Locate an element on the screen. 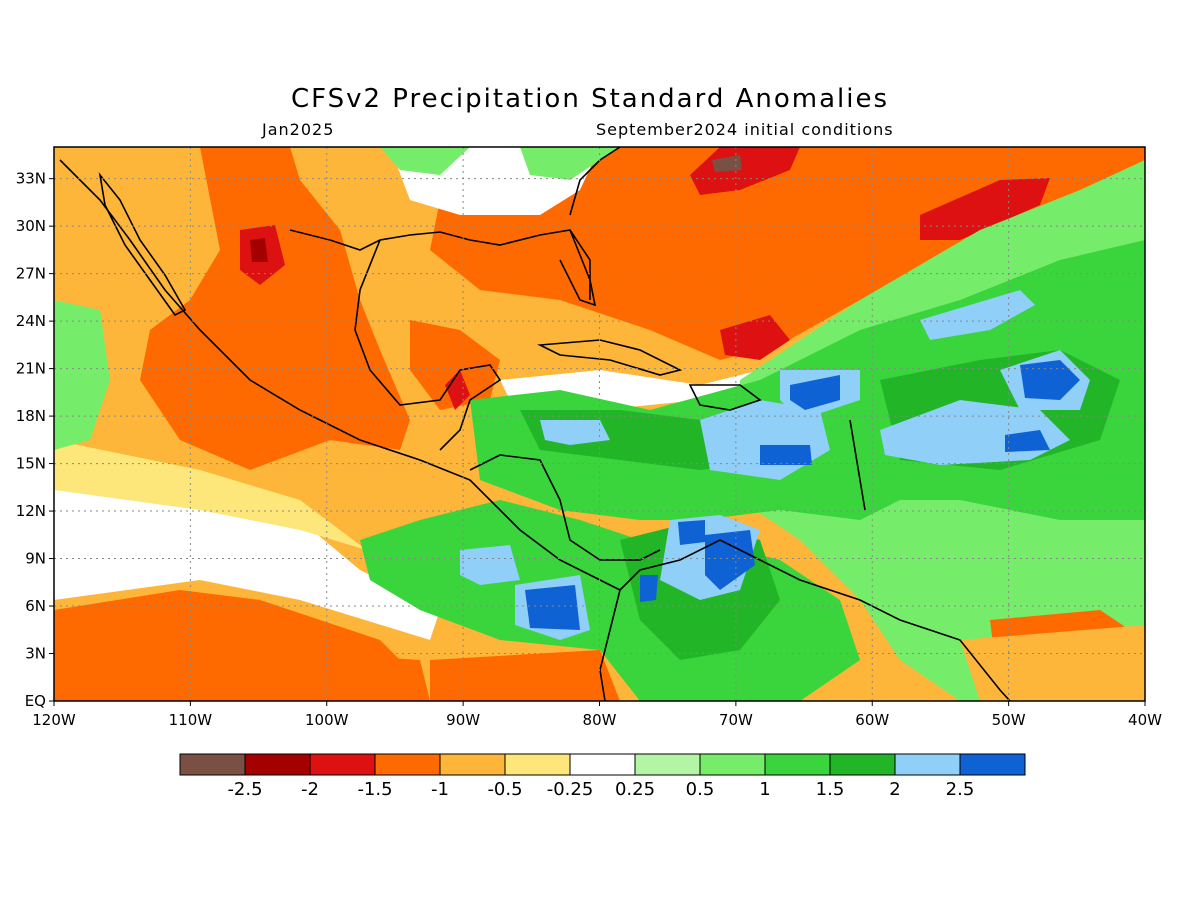 The image size is (1200, 900). neutral-band-east-pacific is located at coordinates (247, 560).